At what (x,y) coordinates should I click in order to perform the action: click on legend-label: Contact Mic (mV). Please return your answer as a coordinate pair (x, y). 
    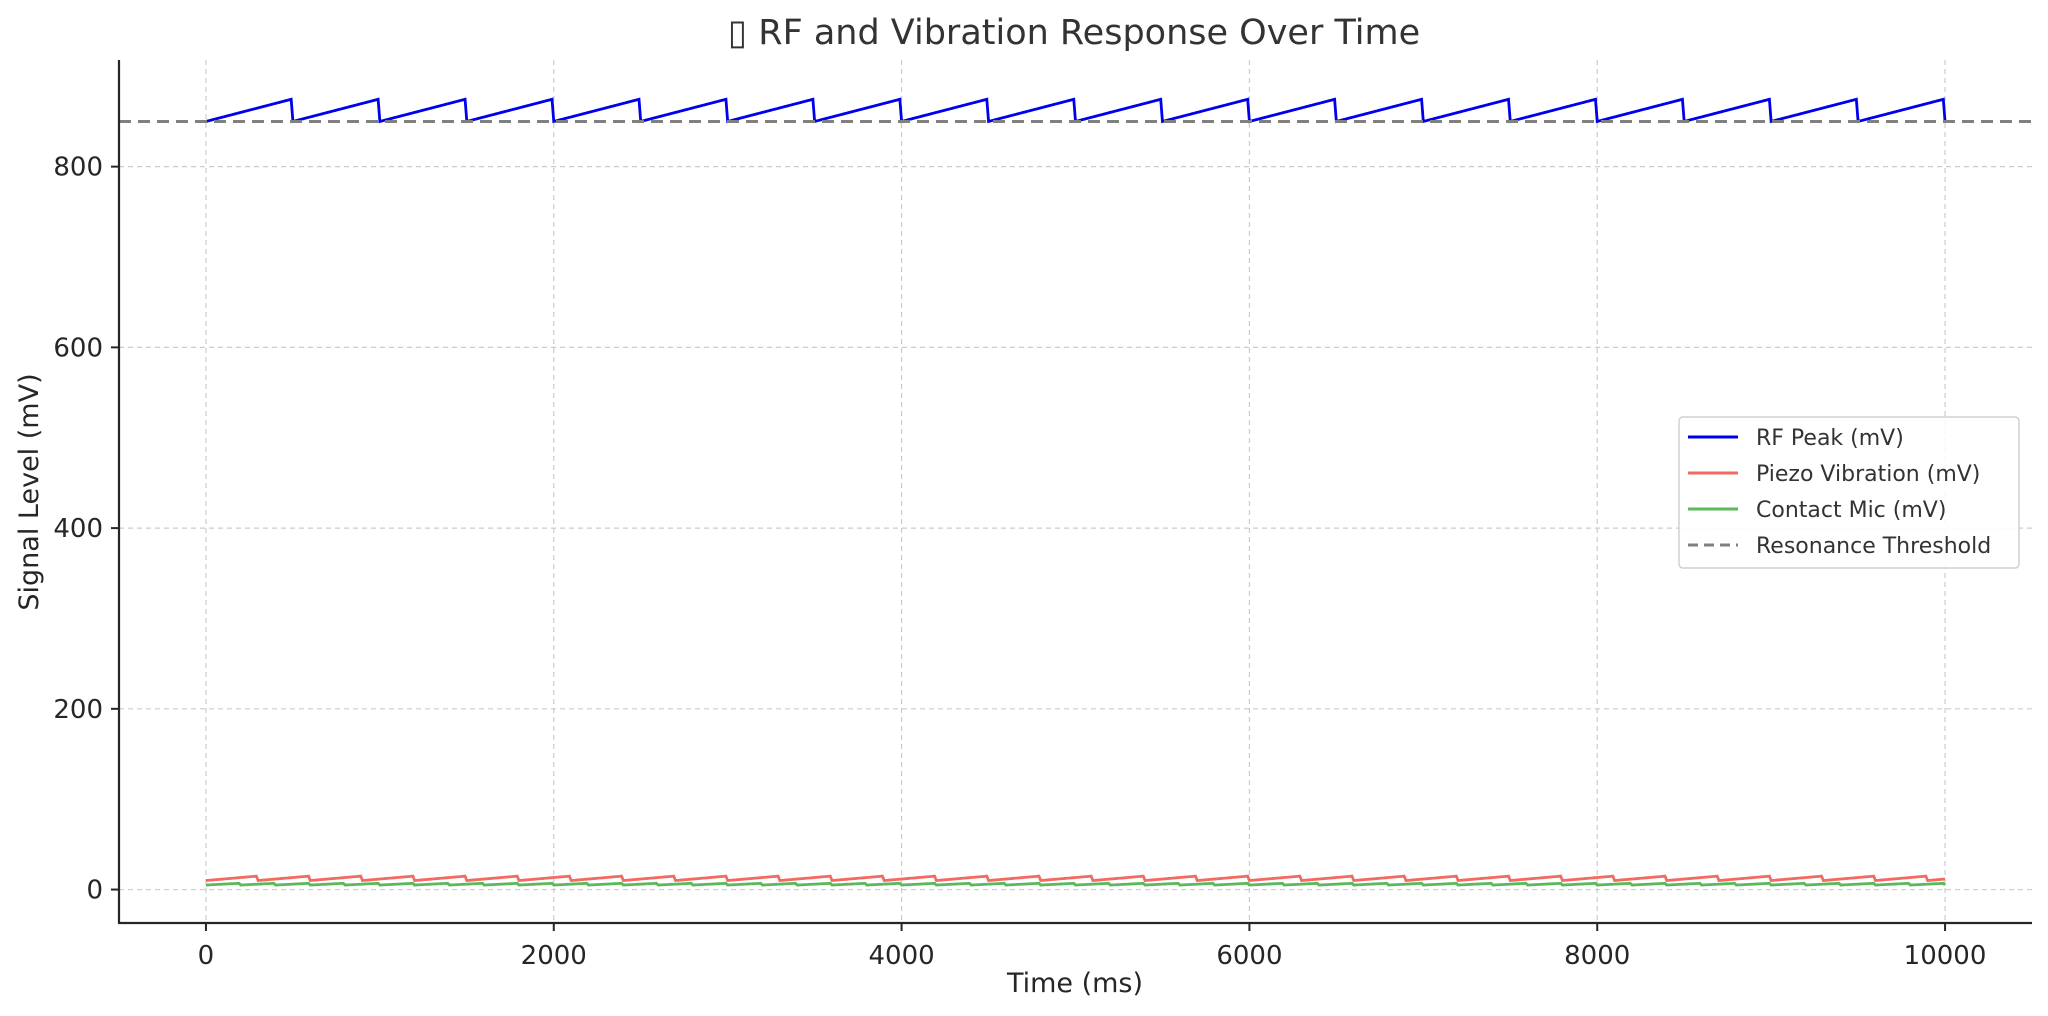
    Looking at the image, I should click on (1851, 510).